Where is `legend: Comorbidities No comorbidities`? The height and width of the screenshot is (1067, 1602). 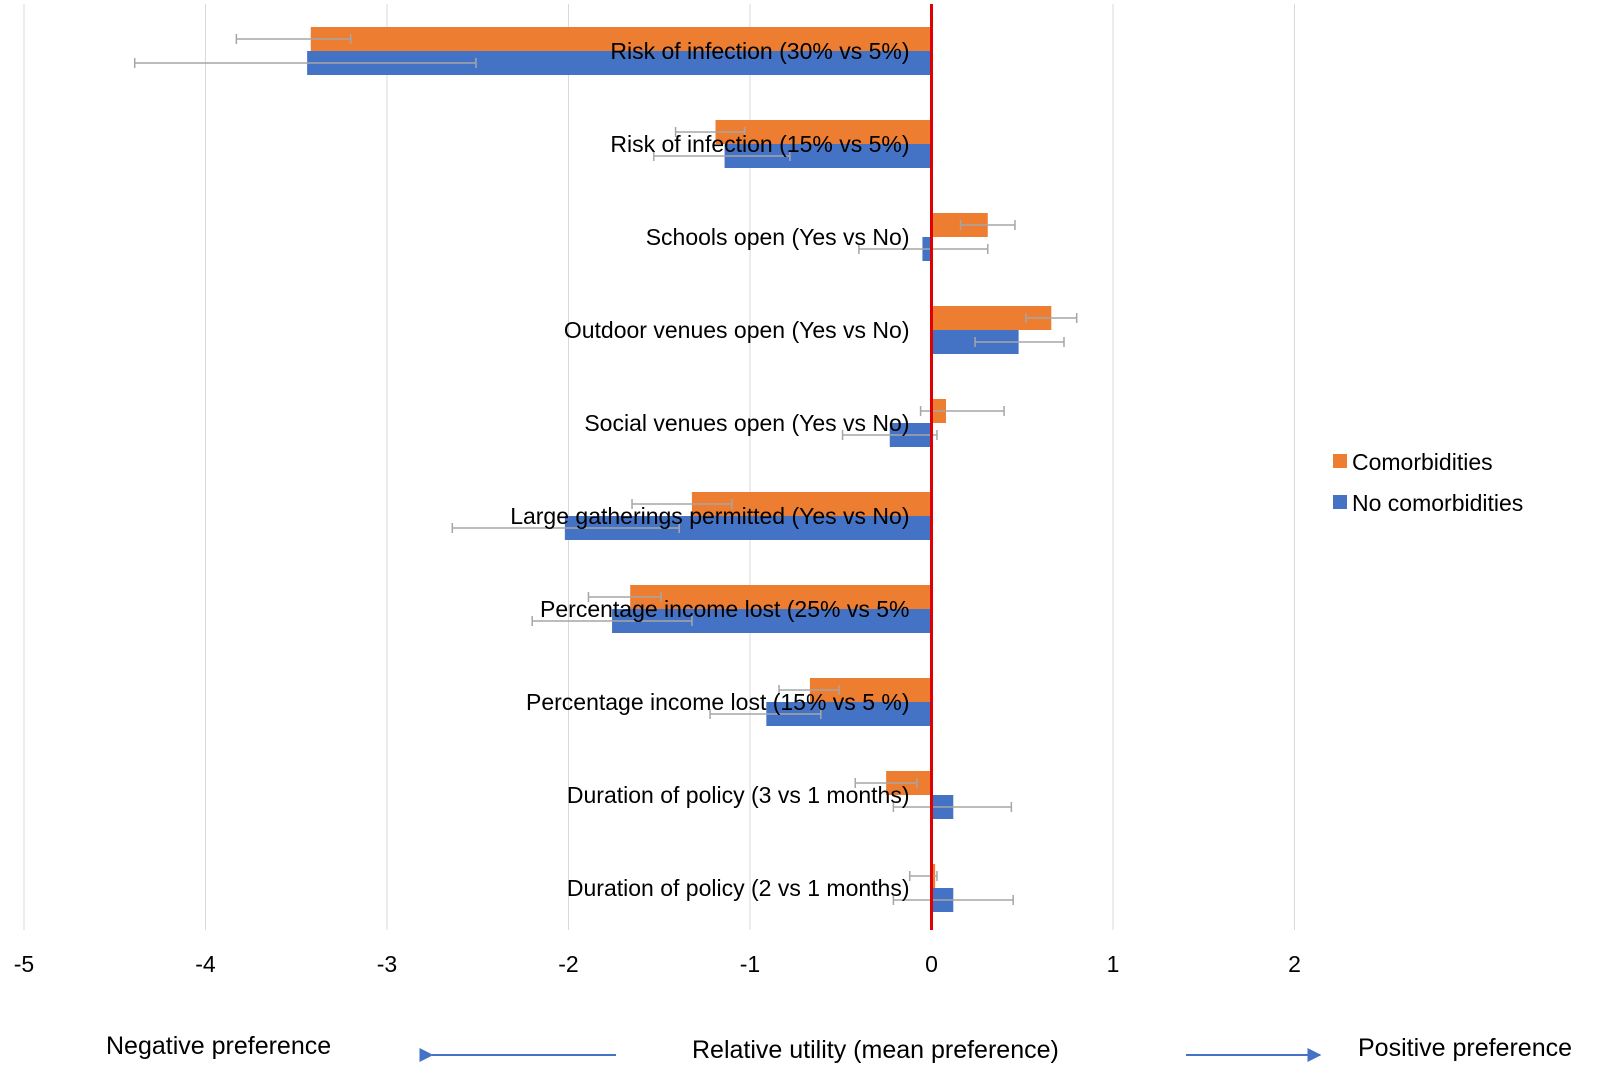
legend: Comorbidities No comorbidities is located at coordinates (1428, 482).